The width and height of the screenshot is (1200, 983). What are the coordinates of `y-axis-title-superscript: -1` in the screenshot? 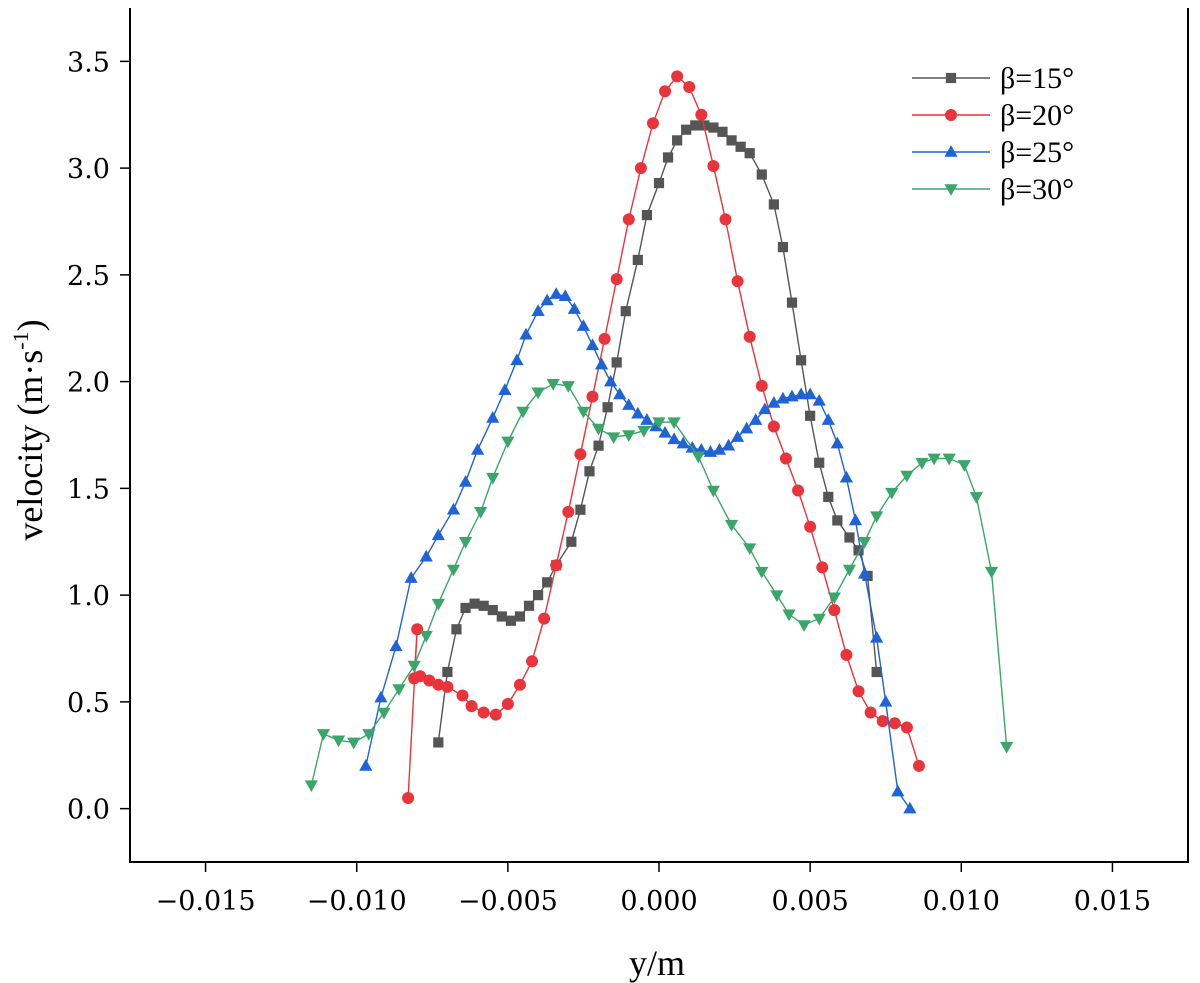 It's located at (20, 340).